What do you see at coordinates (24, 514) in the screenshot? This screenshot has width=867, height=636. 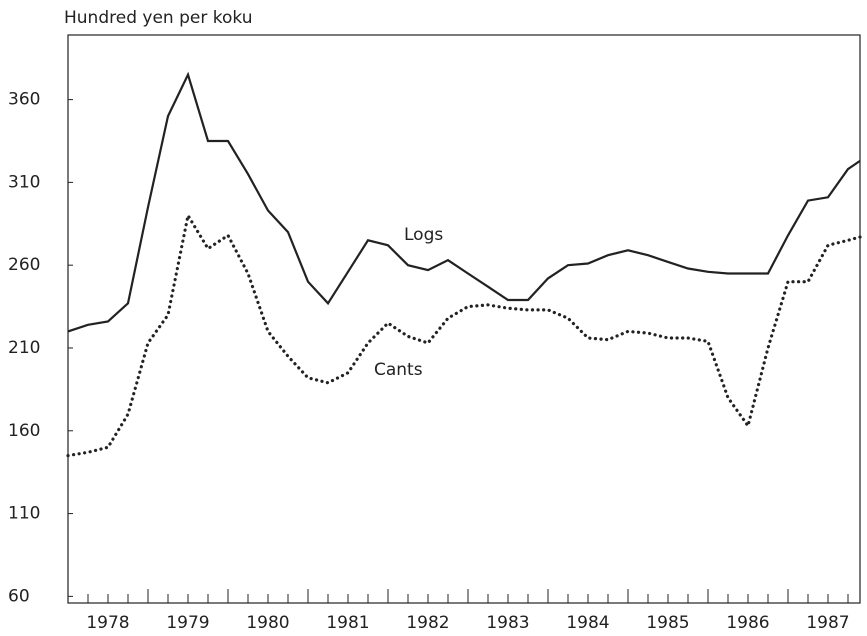 I see `y-tick-label: 110` at bounding box center [24, 514].